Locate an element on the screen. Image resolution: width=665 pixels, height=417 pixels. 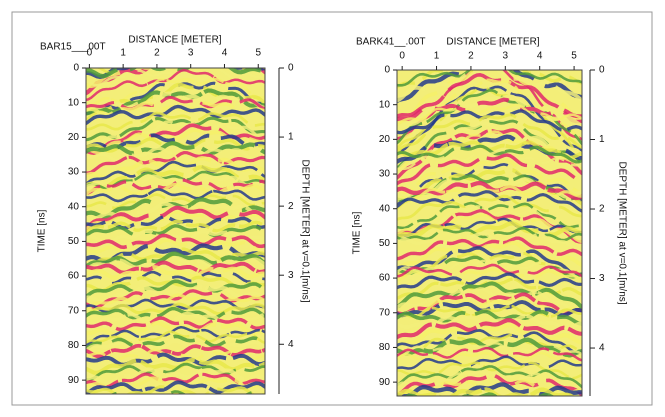
x-tick-label: 2 is located at coordinates (157, 53).